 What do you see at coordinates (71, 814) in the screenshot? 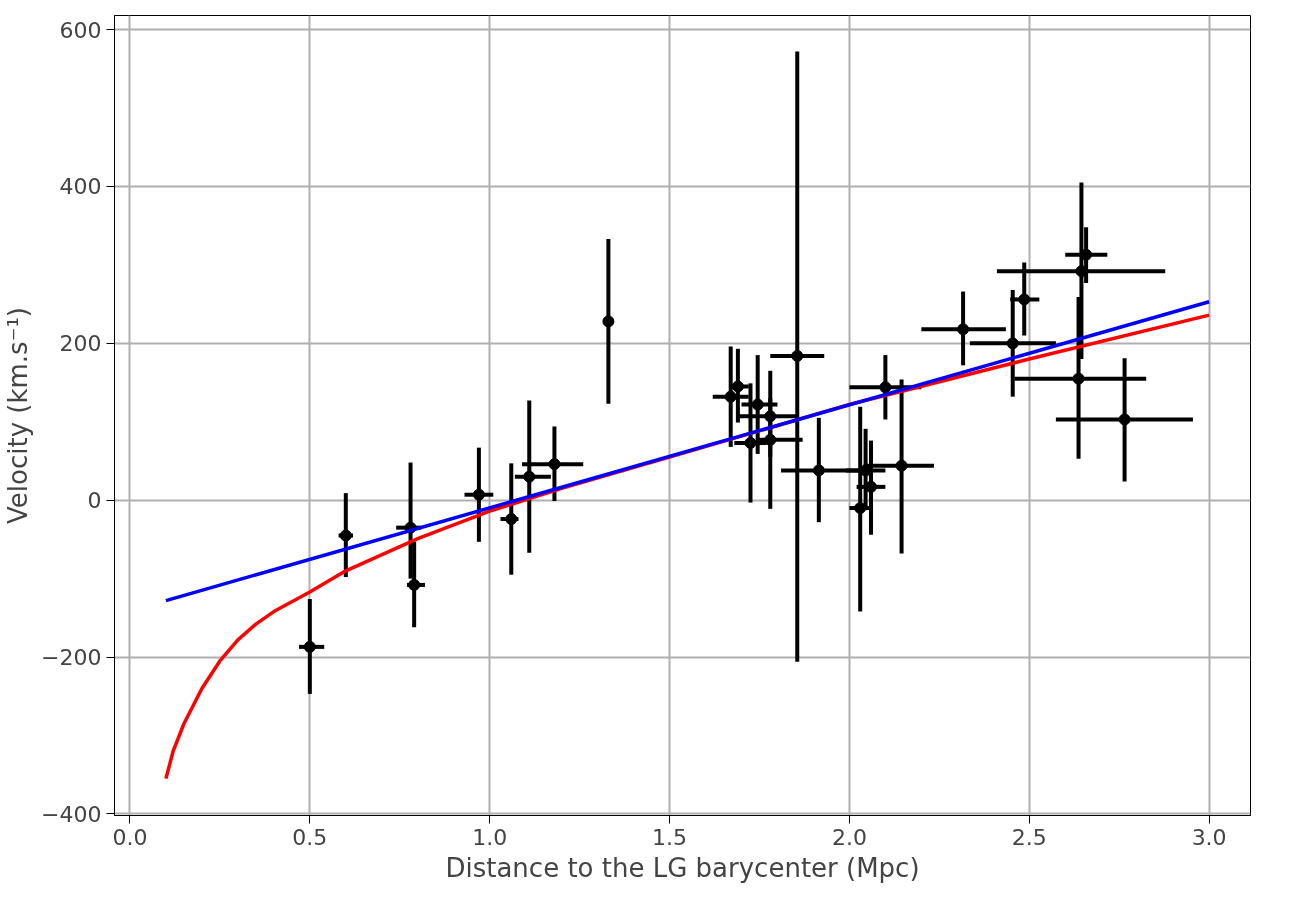
I see `y-tick-label: −400` at bounding box center [71, 814].